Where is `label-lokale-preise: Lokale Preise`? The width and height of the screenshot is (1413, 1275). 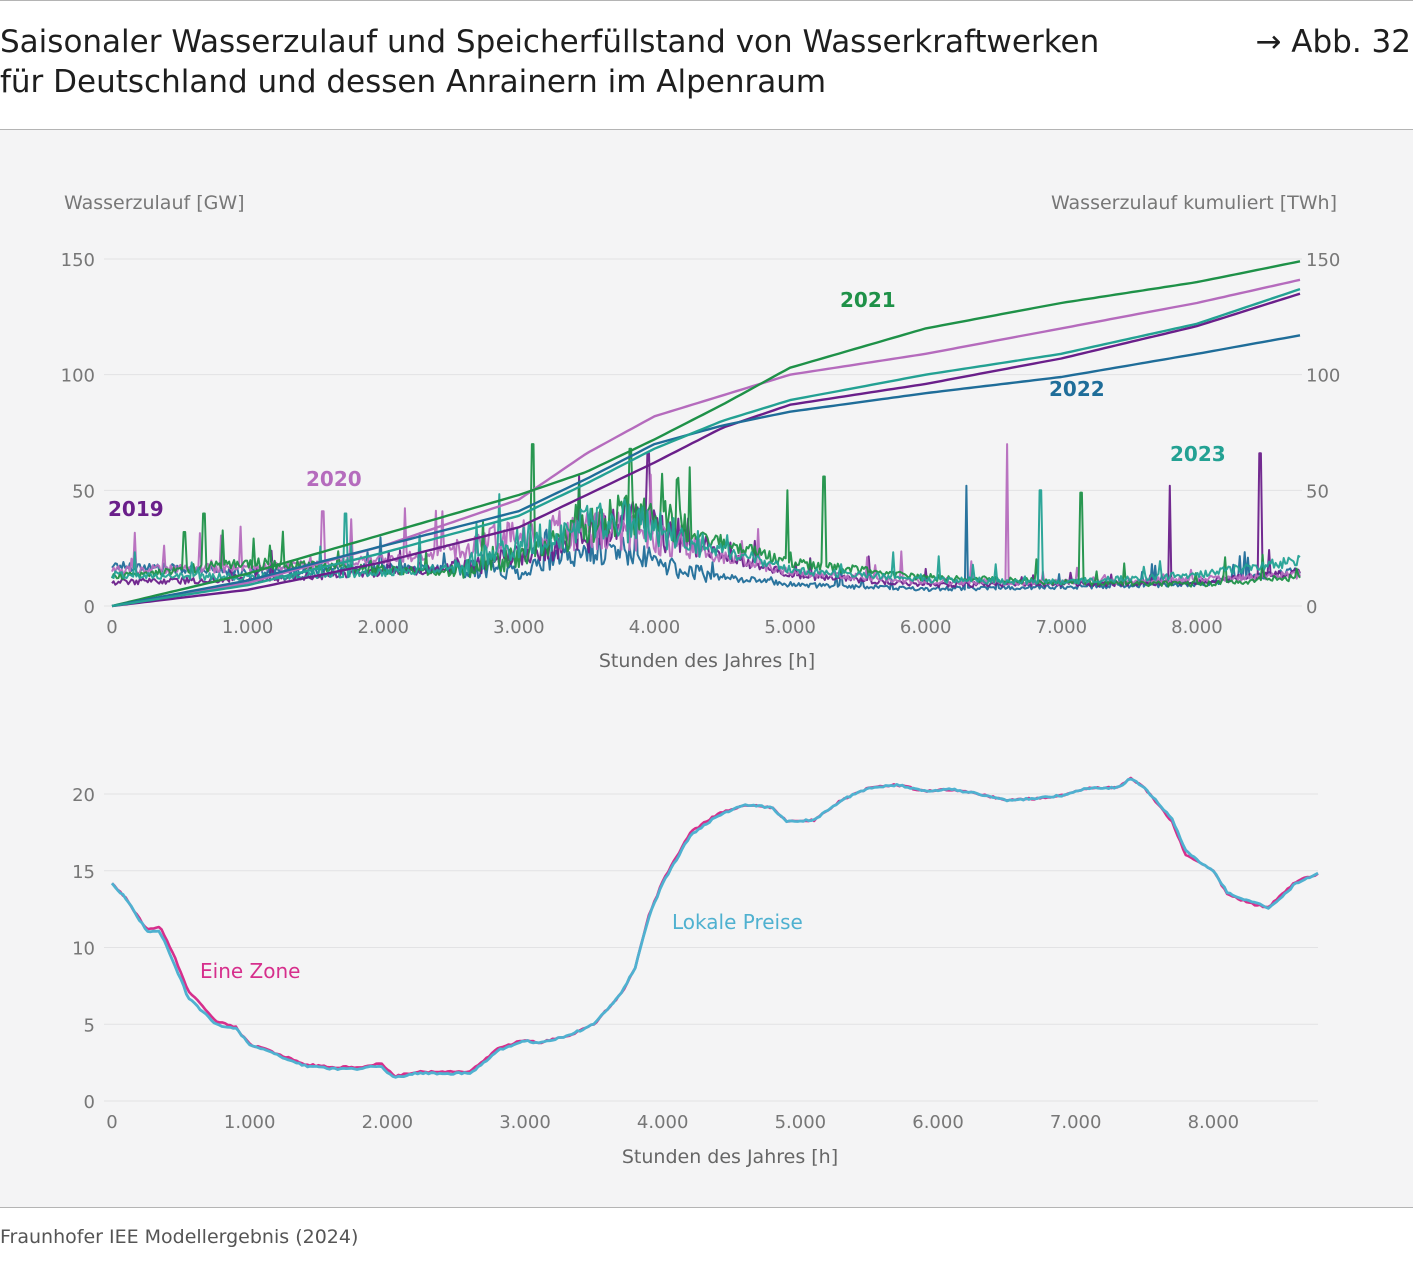 label-lokale-preise: Lokale Preise is located at coordinates (737, 922).